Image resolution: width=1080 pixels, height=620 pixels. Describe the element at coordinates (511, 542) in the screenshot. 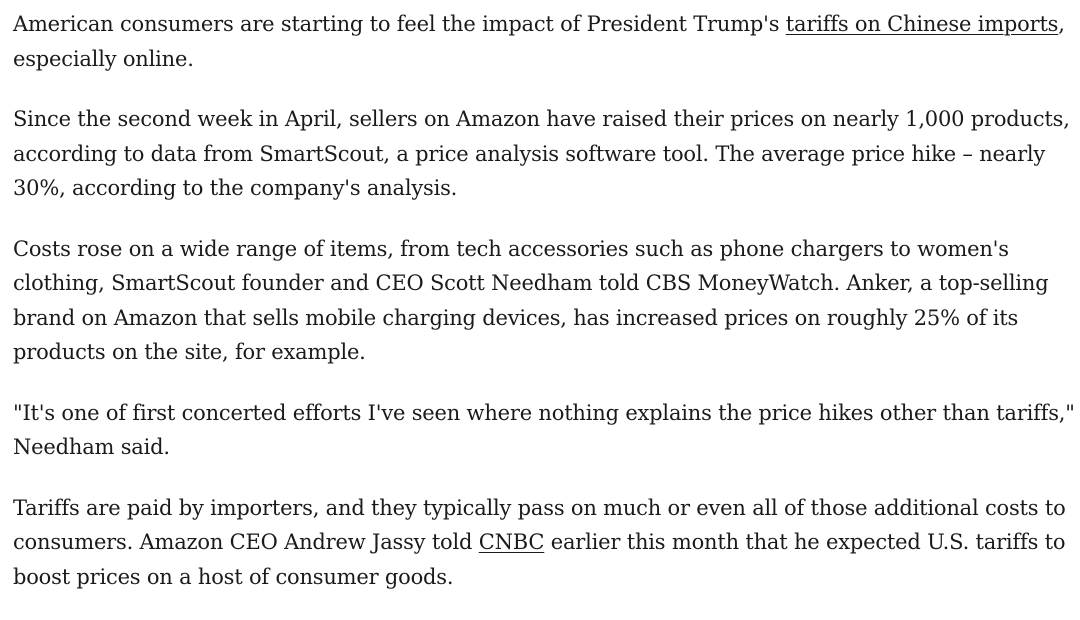

I see `cnbc-link: CNBC` at that location.